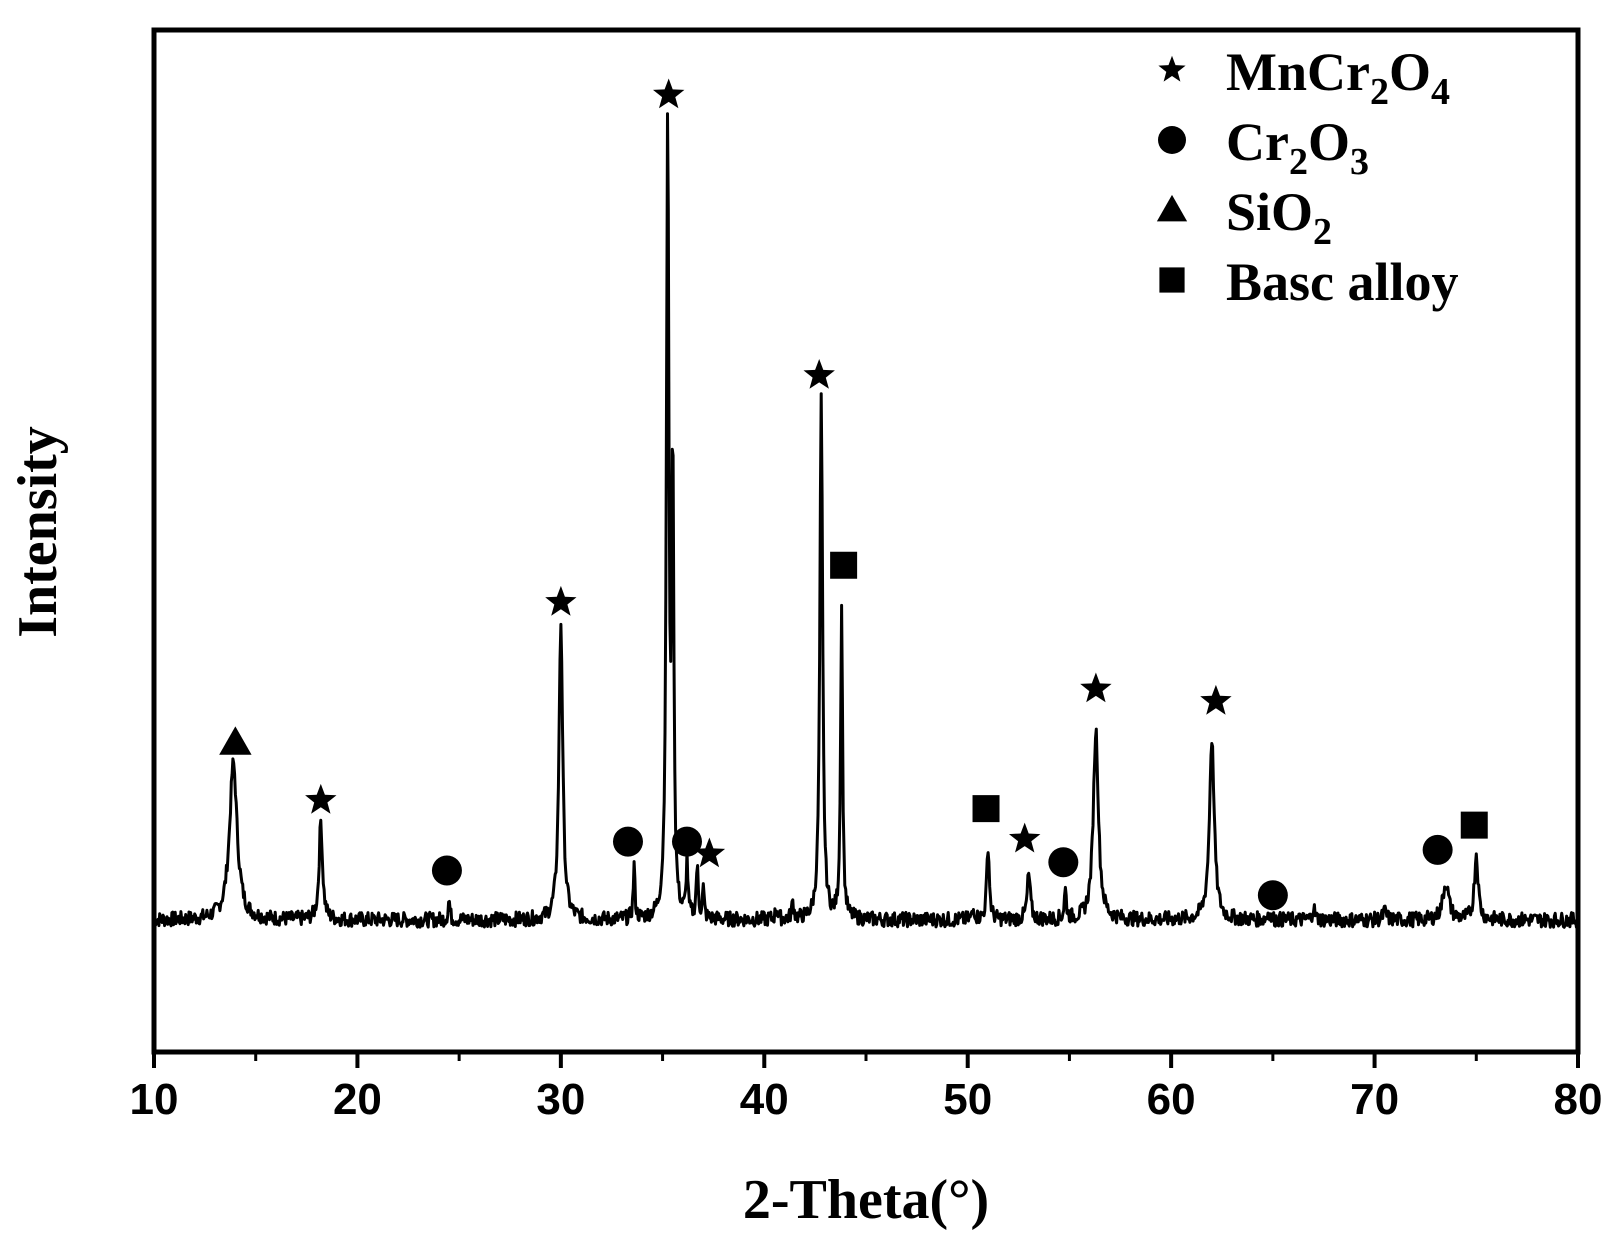  Describe the element at coordinates (866, 1099) in the screenshot. I see `x-axis-tick-labels: 10 20 30 40 50 60 70 80` at that location.